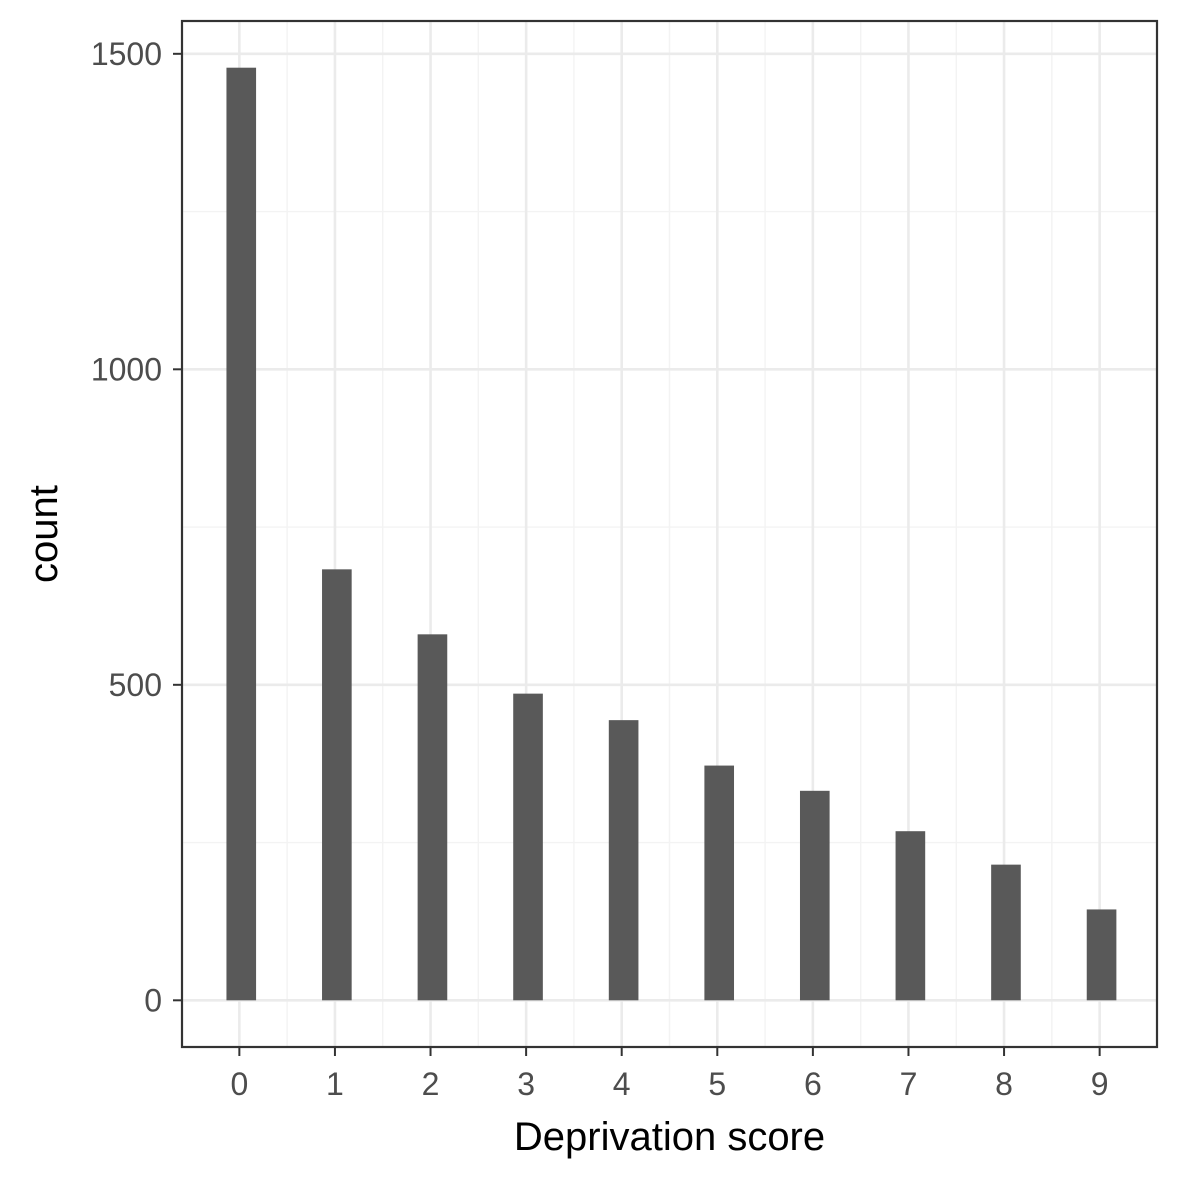 The image size is (1181, 1181). I want to click on y-tick-label: 0, so click(153, 1000).